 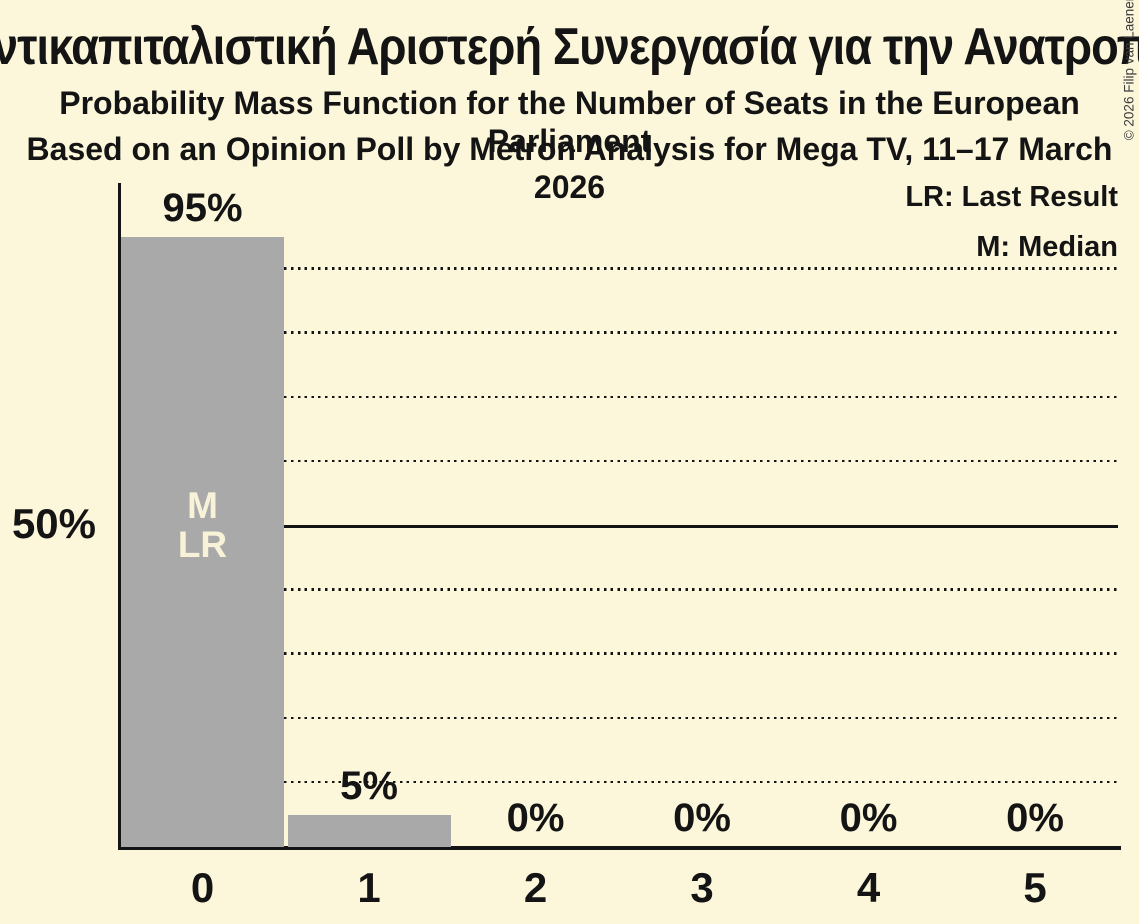 What do you see at coordinates (619, 589) in the screenshot?
I see `gridline-40pct` at bounding box center [619, 589].